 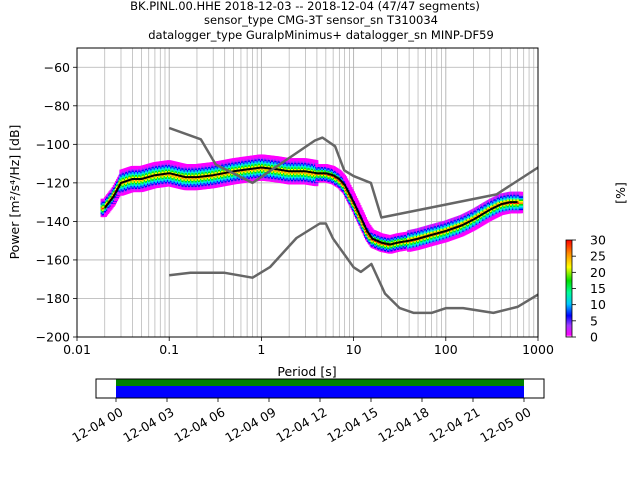 What do you see at coordinates (321, 20) in the screenshot?
I see `title-line-2: sensor_type CMG-3T sensor_sn T310034` at bounding box center [321, 20].